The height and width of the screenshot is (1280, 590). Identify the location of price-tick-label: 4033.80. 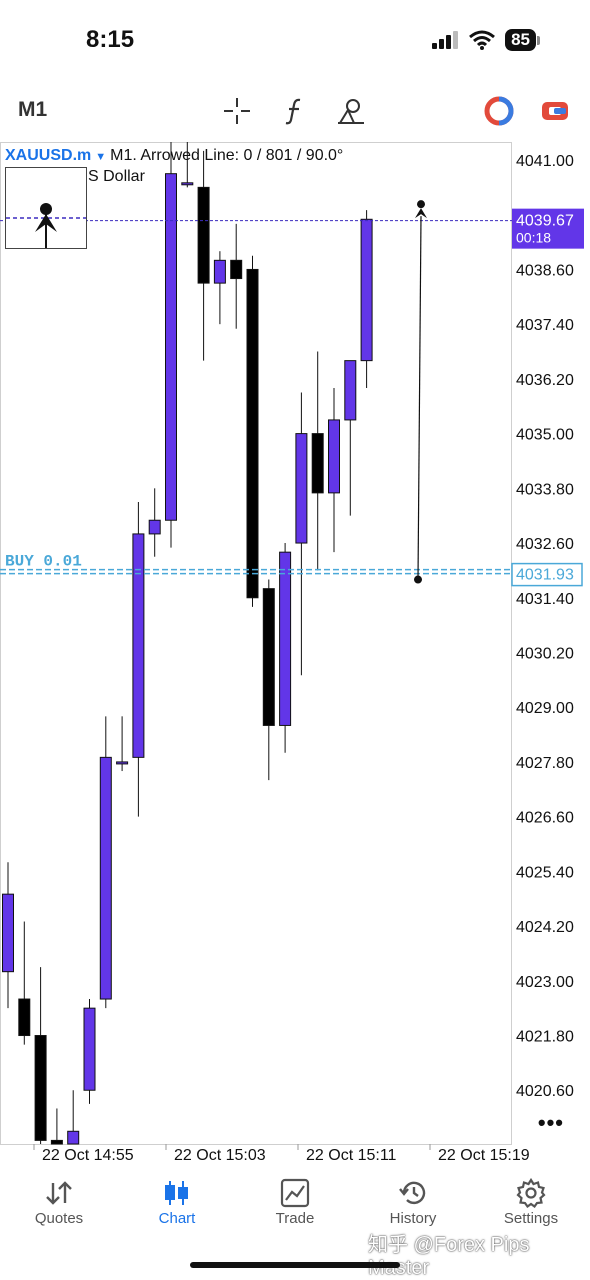
(545, 489).